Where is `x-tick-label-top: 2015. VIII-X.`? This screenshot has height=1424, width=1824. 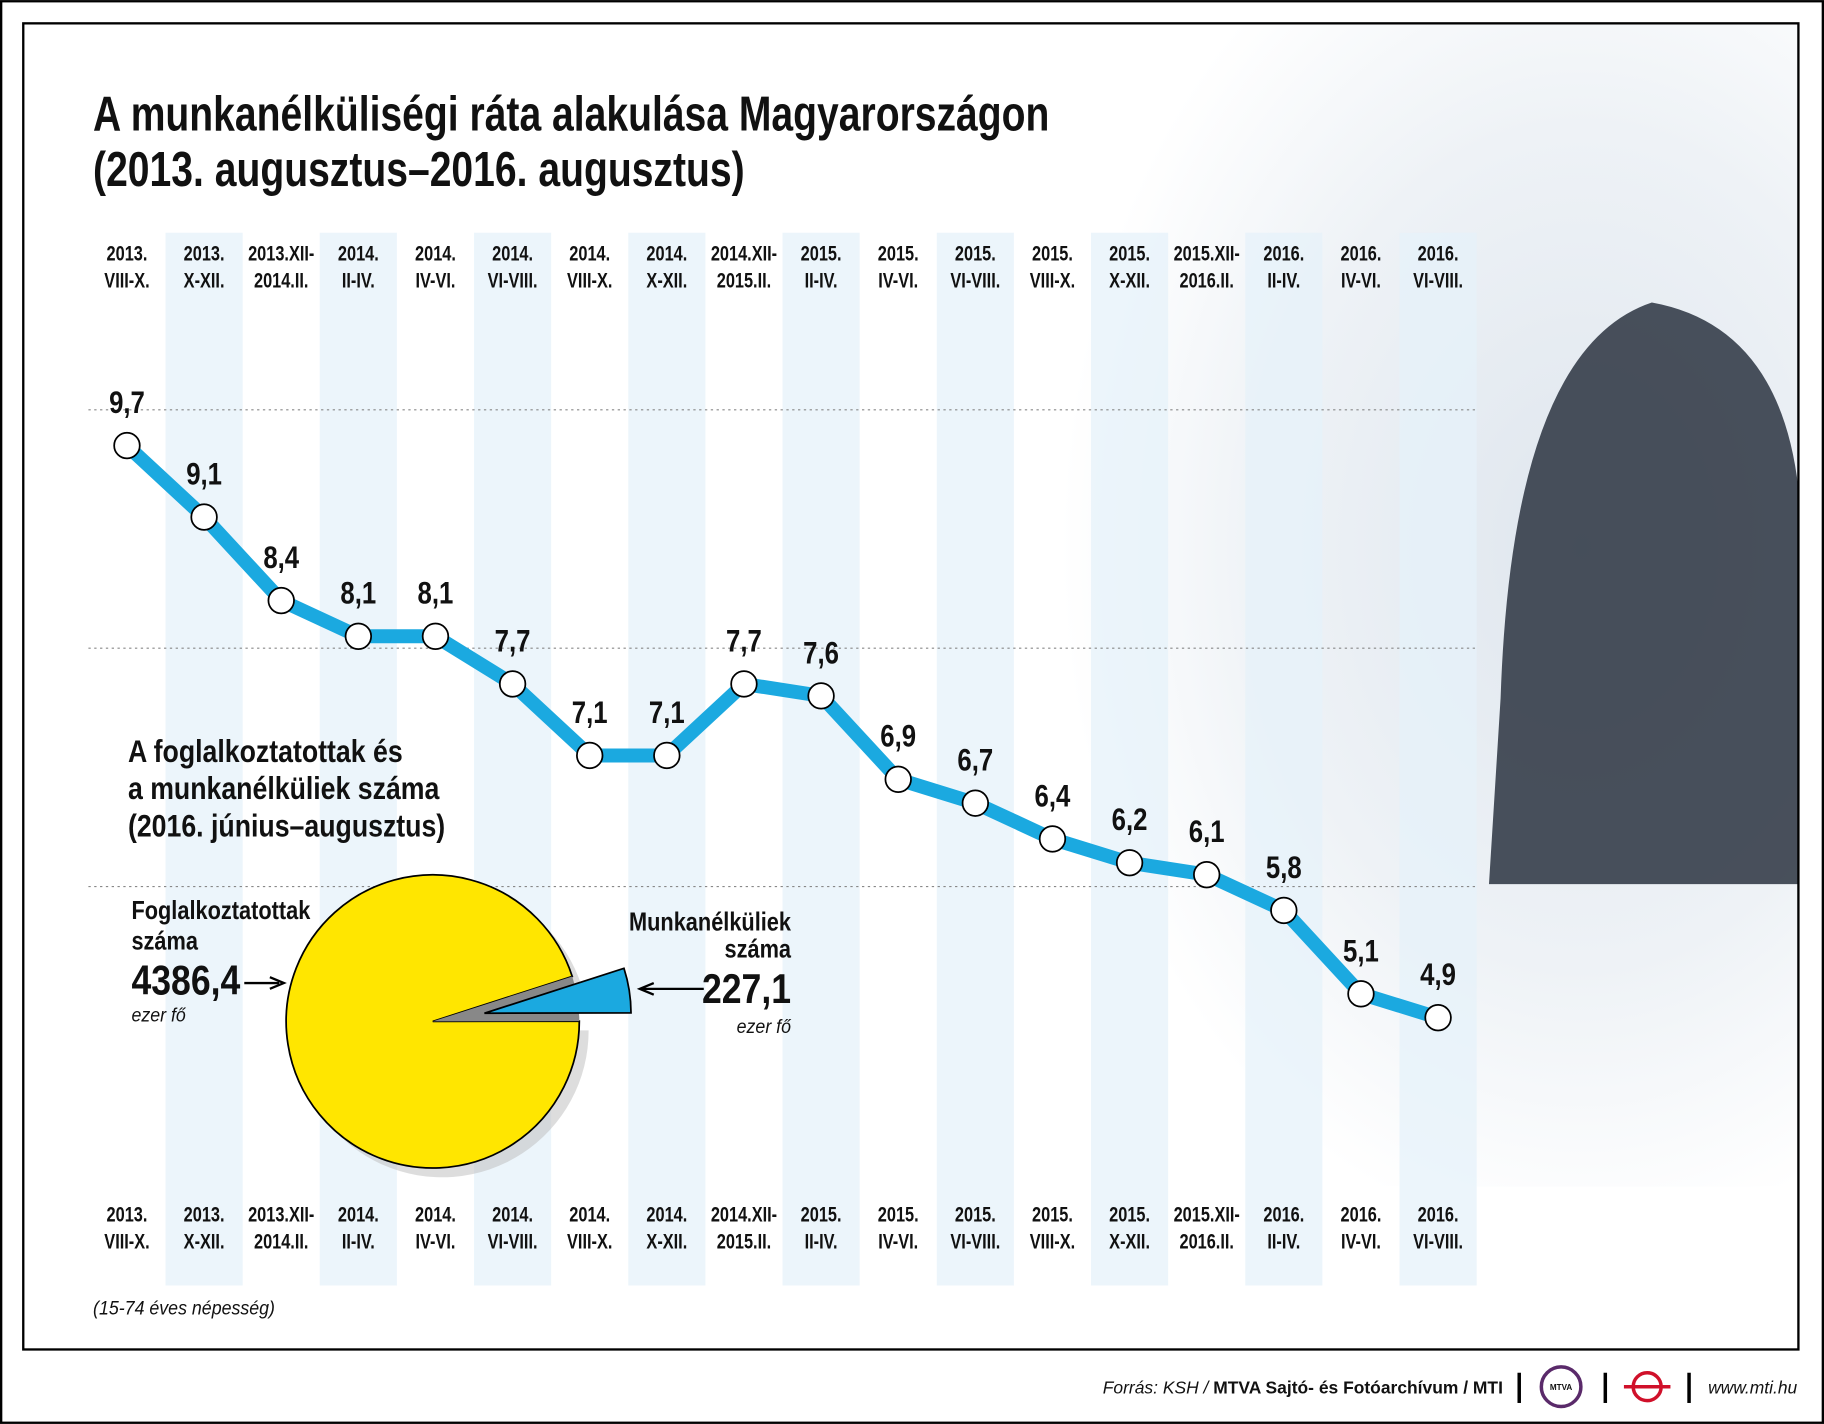 x-tick-label-top: 2015. VIII-X. is located at coordinates (1052, 267).